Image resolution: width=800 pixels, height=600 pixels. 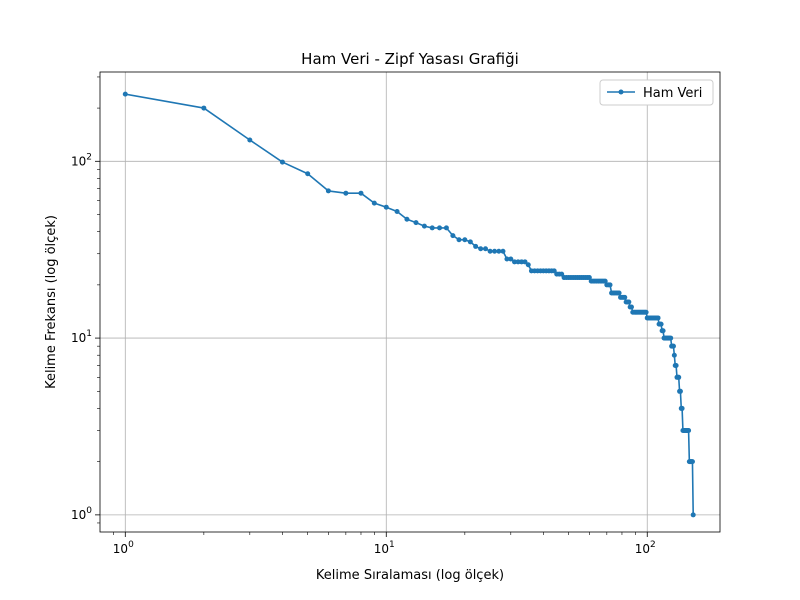 What do you see at coordinates (621, 92) in the screenshot?
I see `legend-marker-sample` at bounding box center [621, 92].